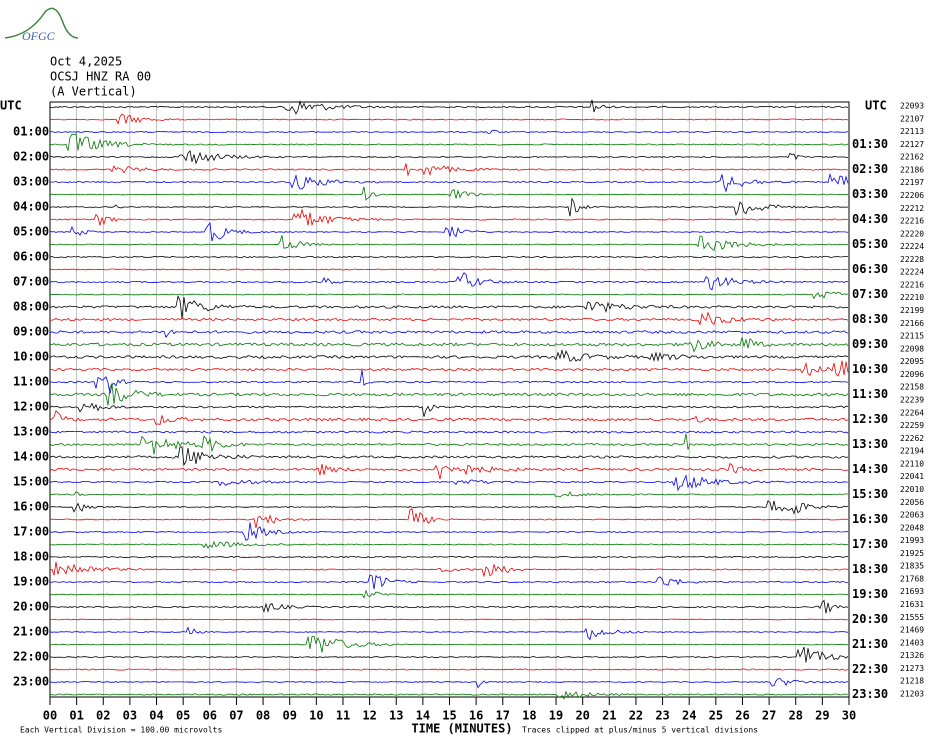 Image resolution: width=930 pixels, height=744 pixels. I want to click on right-label: 16:30, so click(870, 519).